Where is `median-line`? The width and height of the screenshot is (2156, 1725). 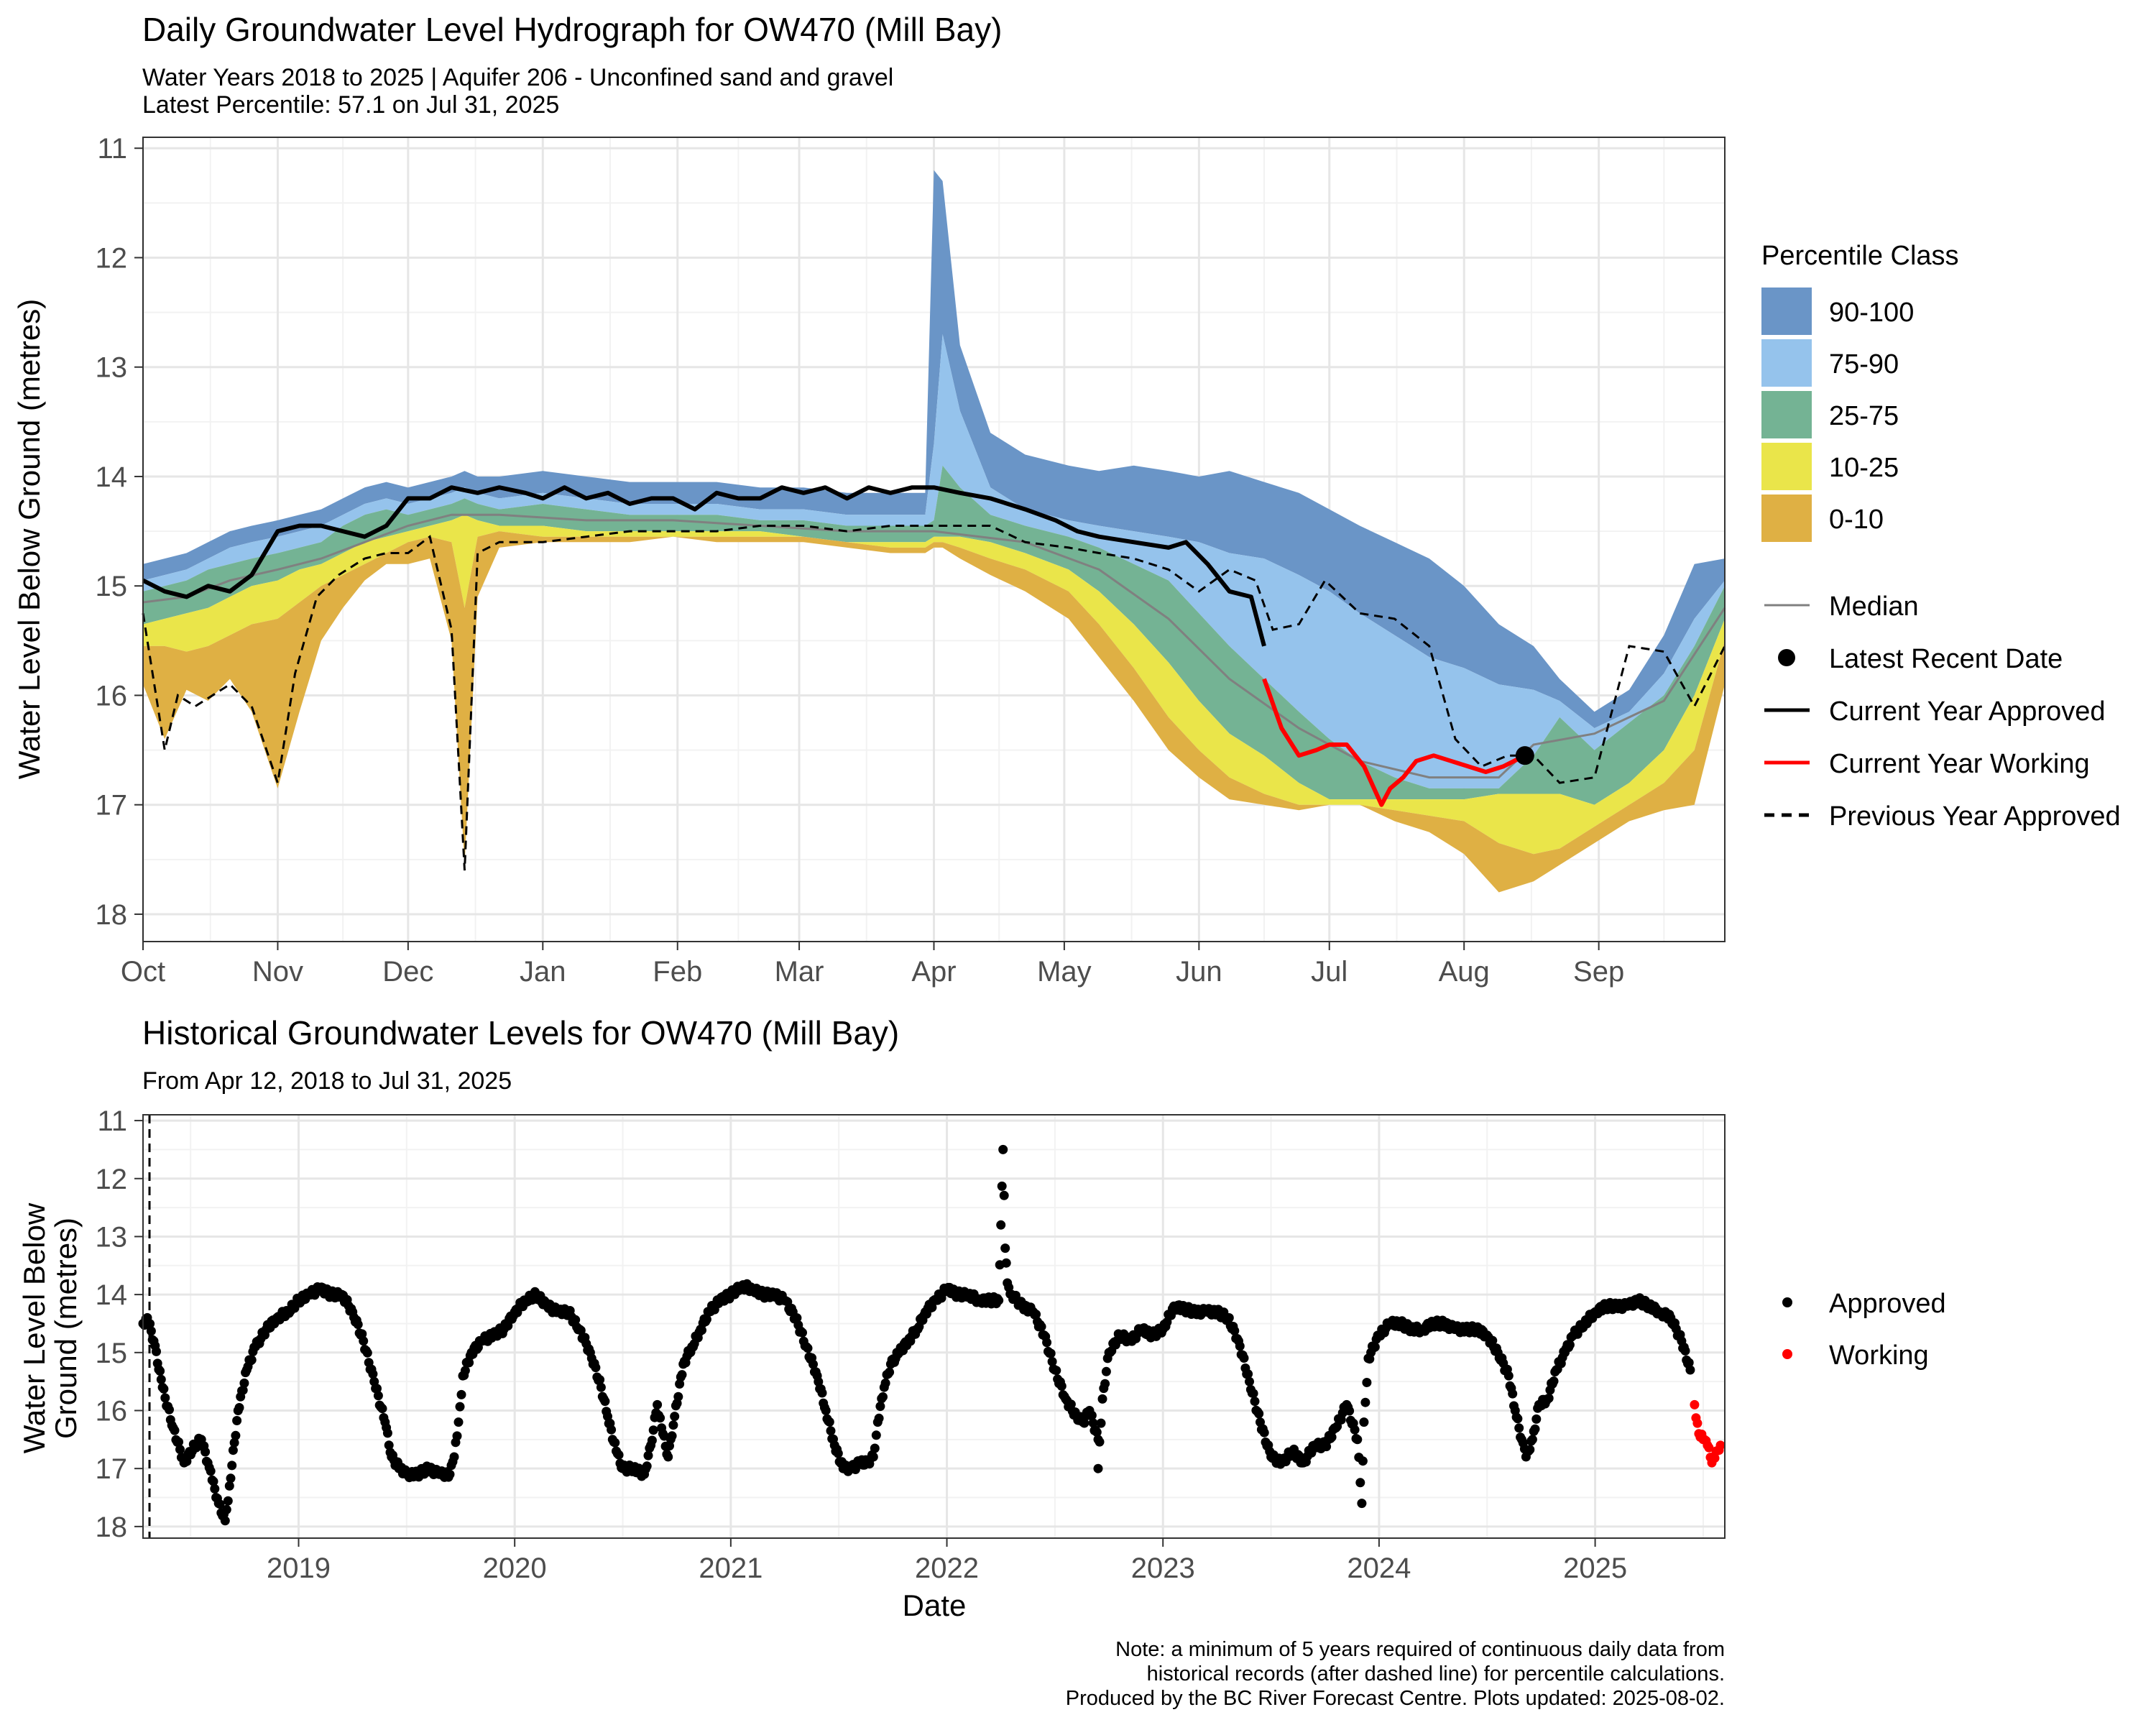
median-line is located at coordinates (934, 646).